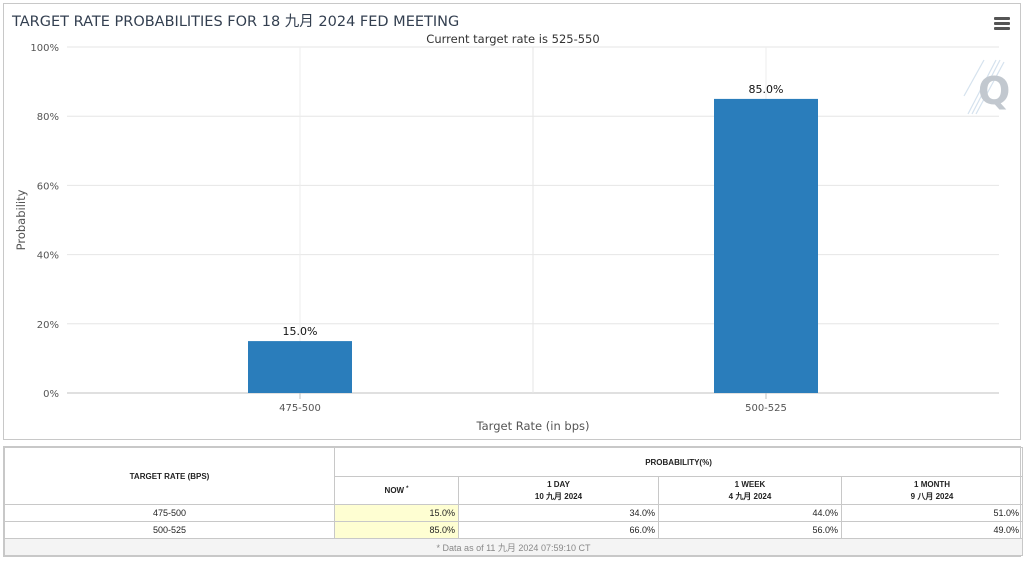 The image size is (1024, 561). Describe the element at coordinates (48, 256) in the screenshot. I see `y-tick-label: 40%` at that location.